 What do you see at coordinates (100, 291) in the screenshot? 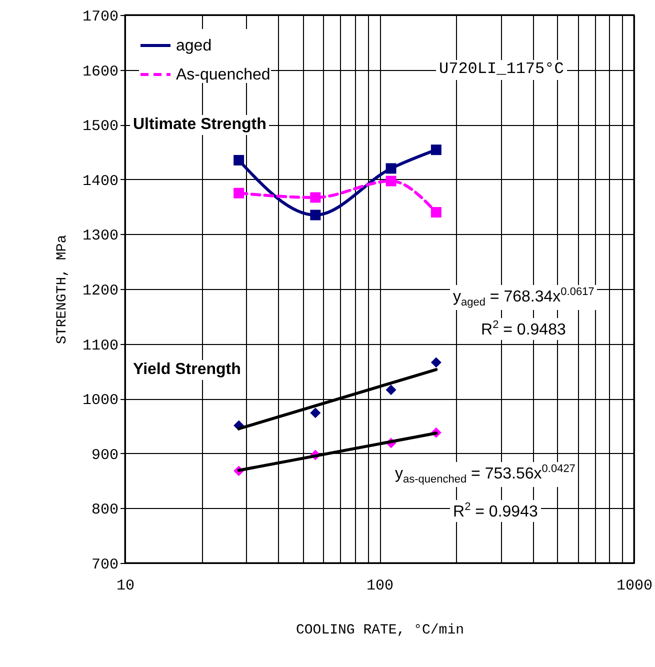
I see `y-tick-label: 1200` at bounding box center [100, 291].